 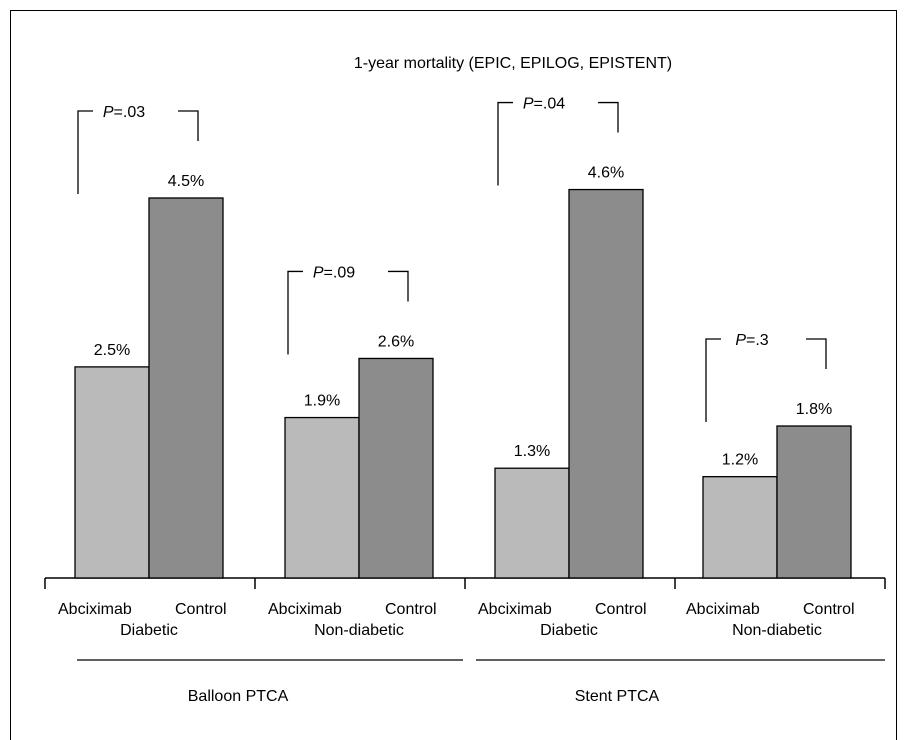 I want to click on bar-label-3-control: Control, so click(x=621, y=609).